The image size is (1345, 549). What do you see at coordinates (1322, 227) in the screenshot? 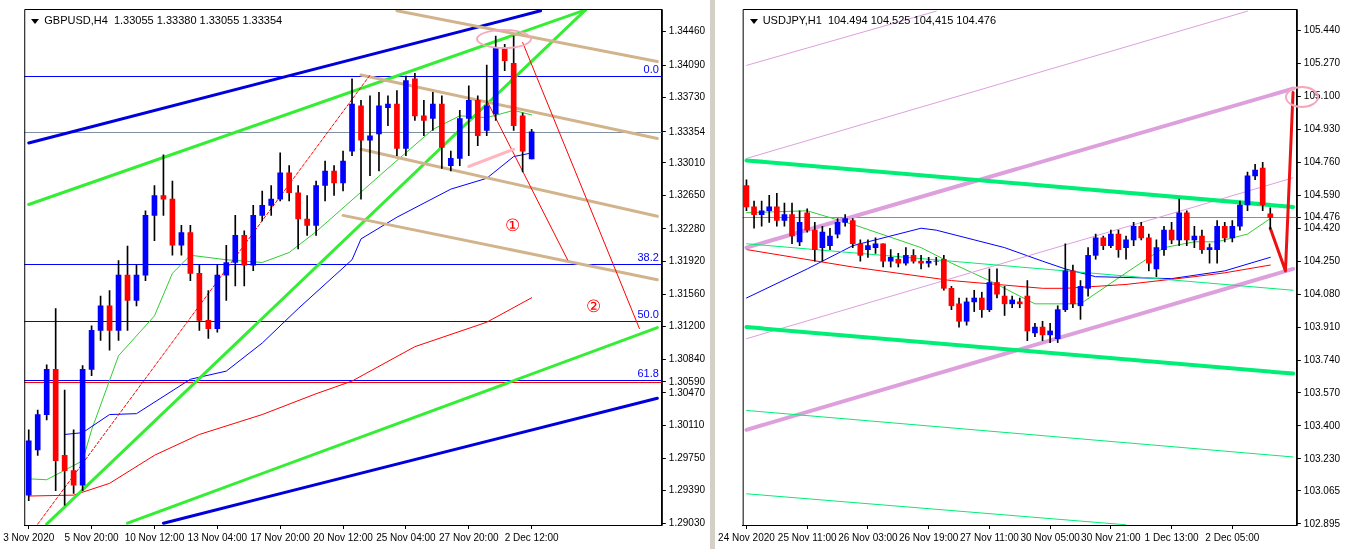
I see `y-tick-label: 104.420` at bounding box center [1322, 227].